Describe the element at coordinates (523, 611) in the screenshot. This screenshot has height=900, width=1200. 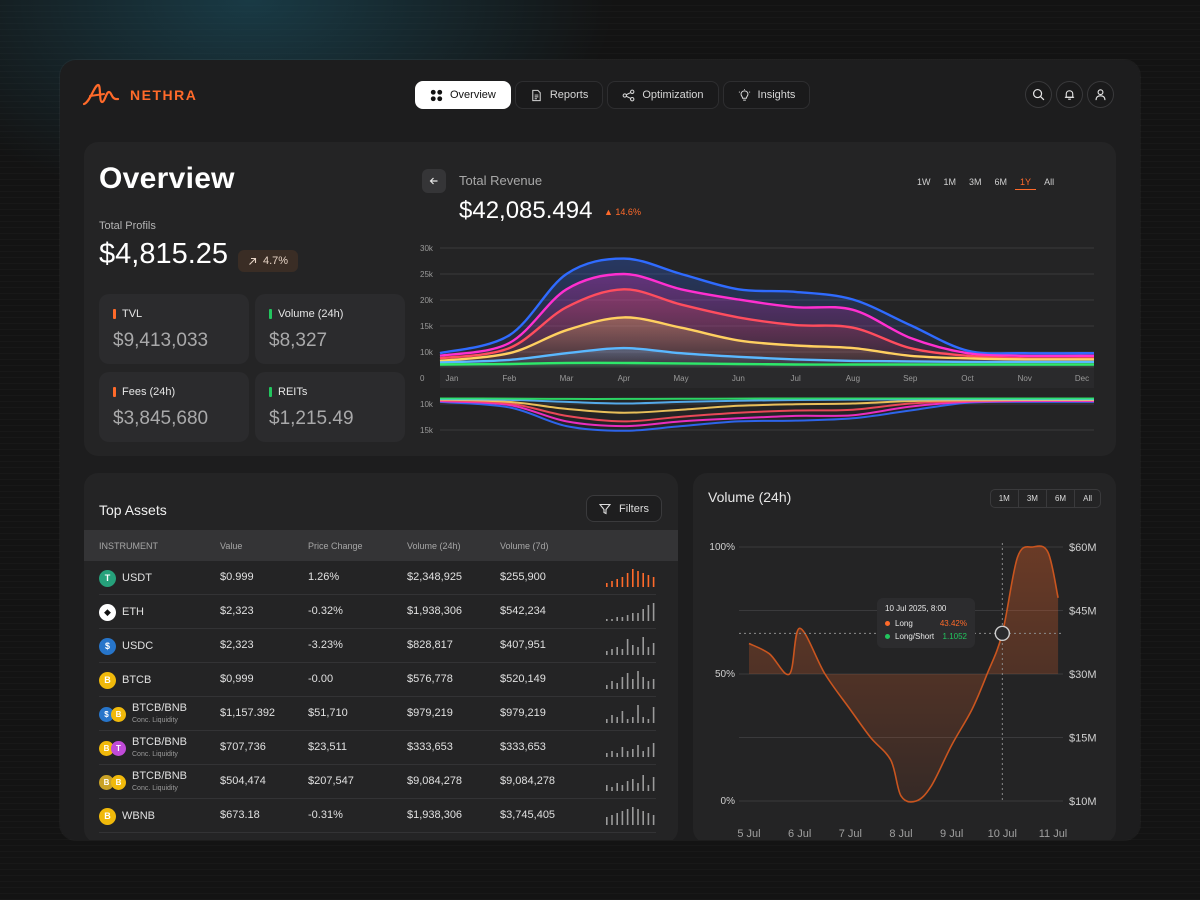
I see `volume-7d-cell: $542,234` at that location.